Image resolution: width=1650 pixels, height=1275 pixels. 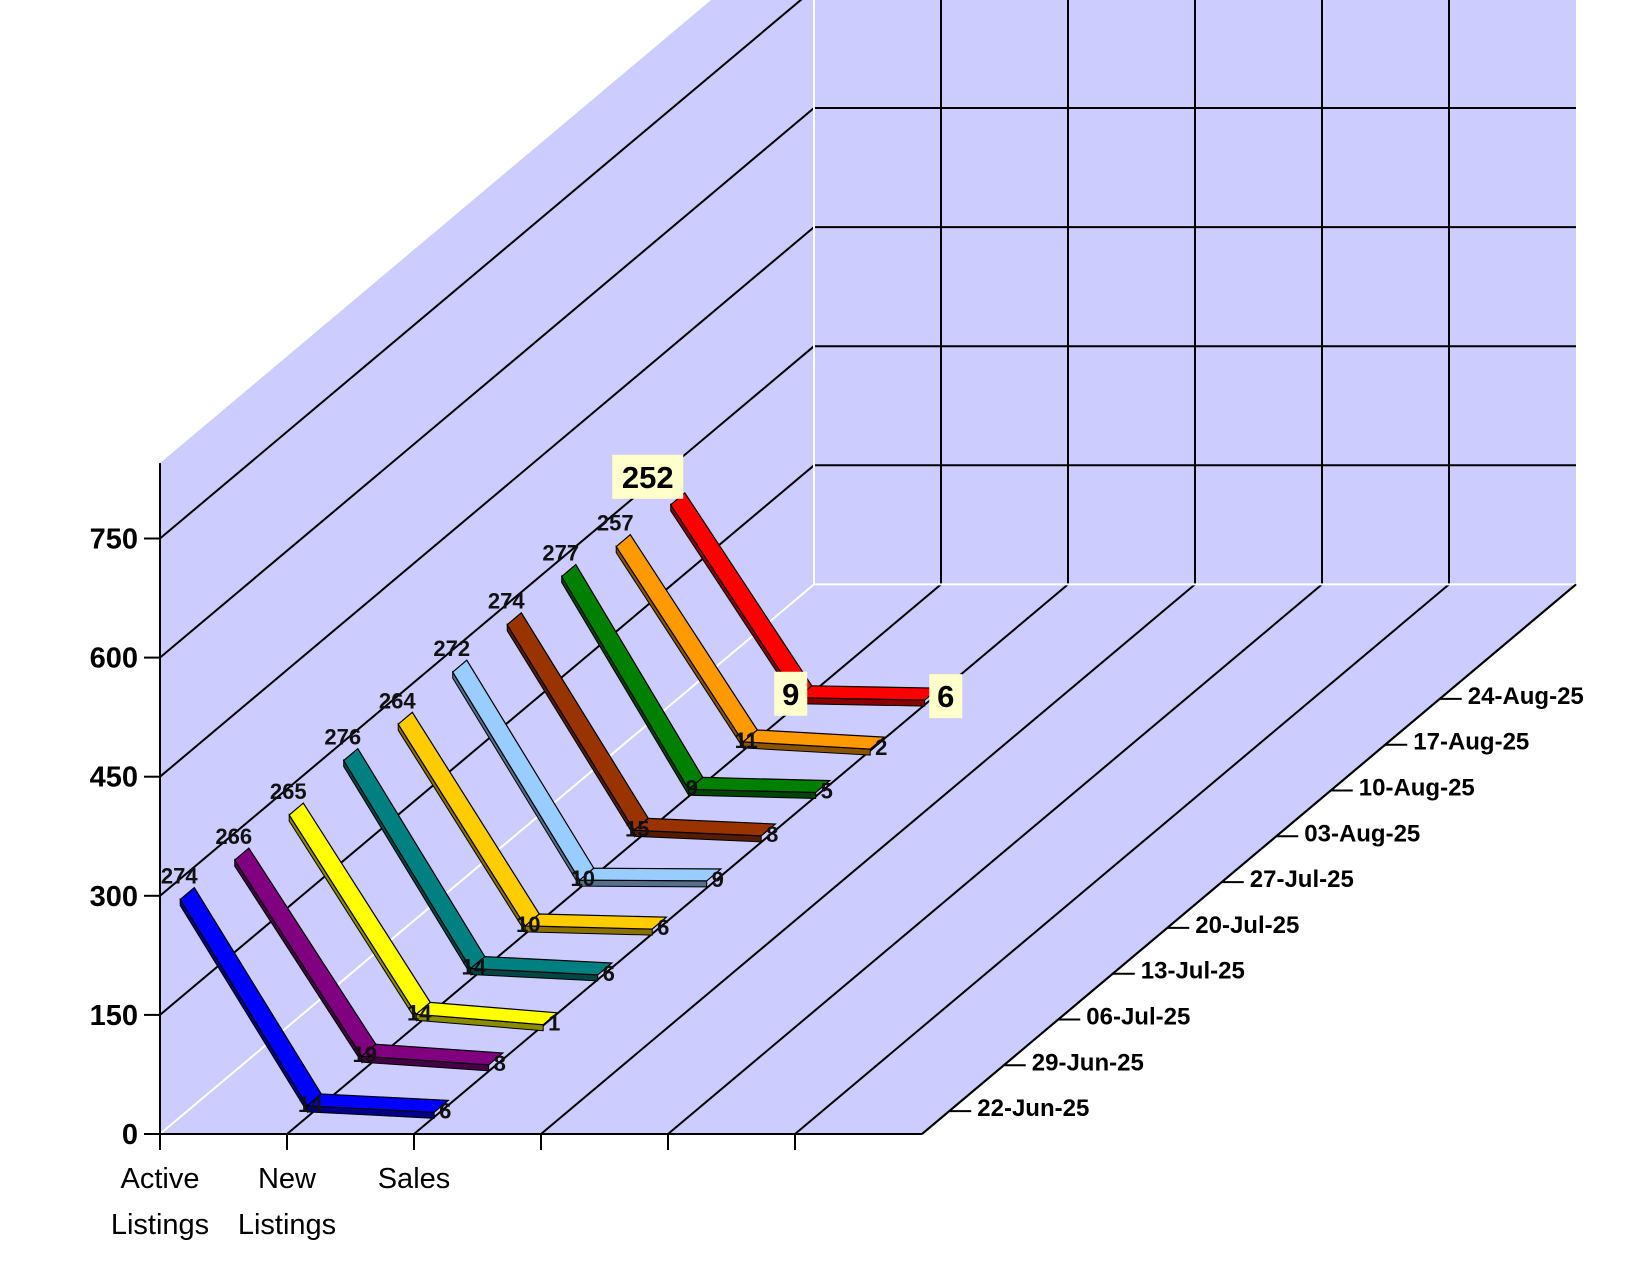 What do you see at coordinates (1088, 1062) in the screenshot?
I see `z-tick-label: 29-Jun-25` at bounding box center [1088, 1062].